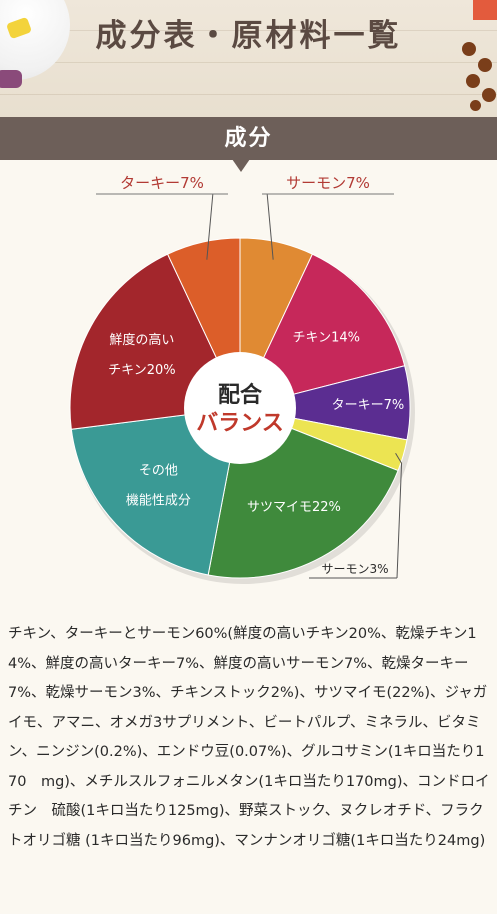 The height and width of the screenshot is (914, 497). What do you see at coordinates (248, 36) in the screenshot?
I see `page-title: 成分表・原材料一覧` at bounding box center [248, 36].